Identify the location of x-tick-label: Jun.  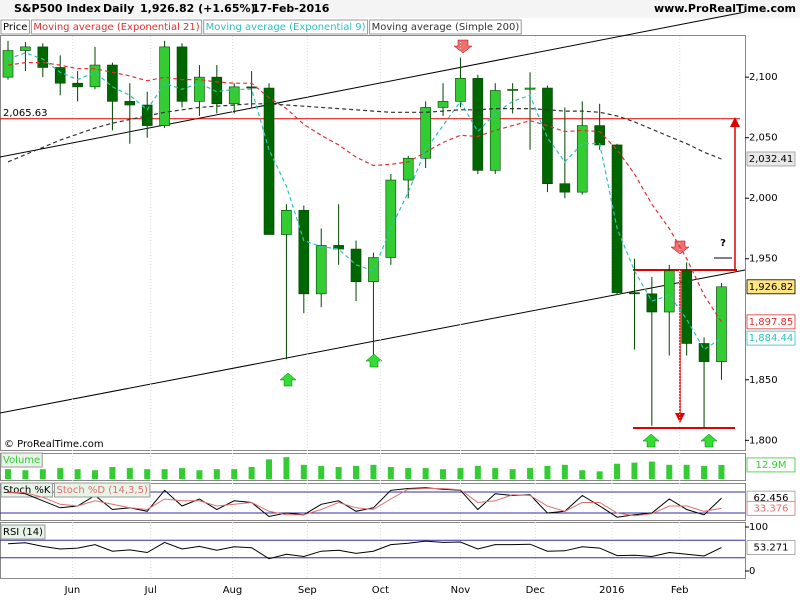
(72, 590).